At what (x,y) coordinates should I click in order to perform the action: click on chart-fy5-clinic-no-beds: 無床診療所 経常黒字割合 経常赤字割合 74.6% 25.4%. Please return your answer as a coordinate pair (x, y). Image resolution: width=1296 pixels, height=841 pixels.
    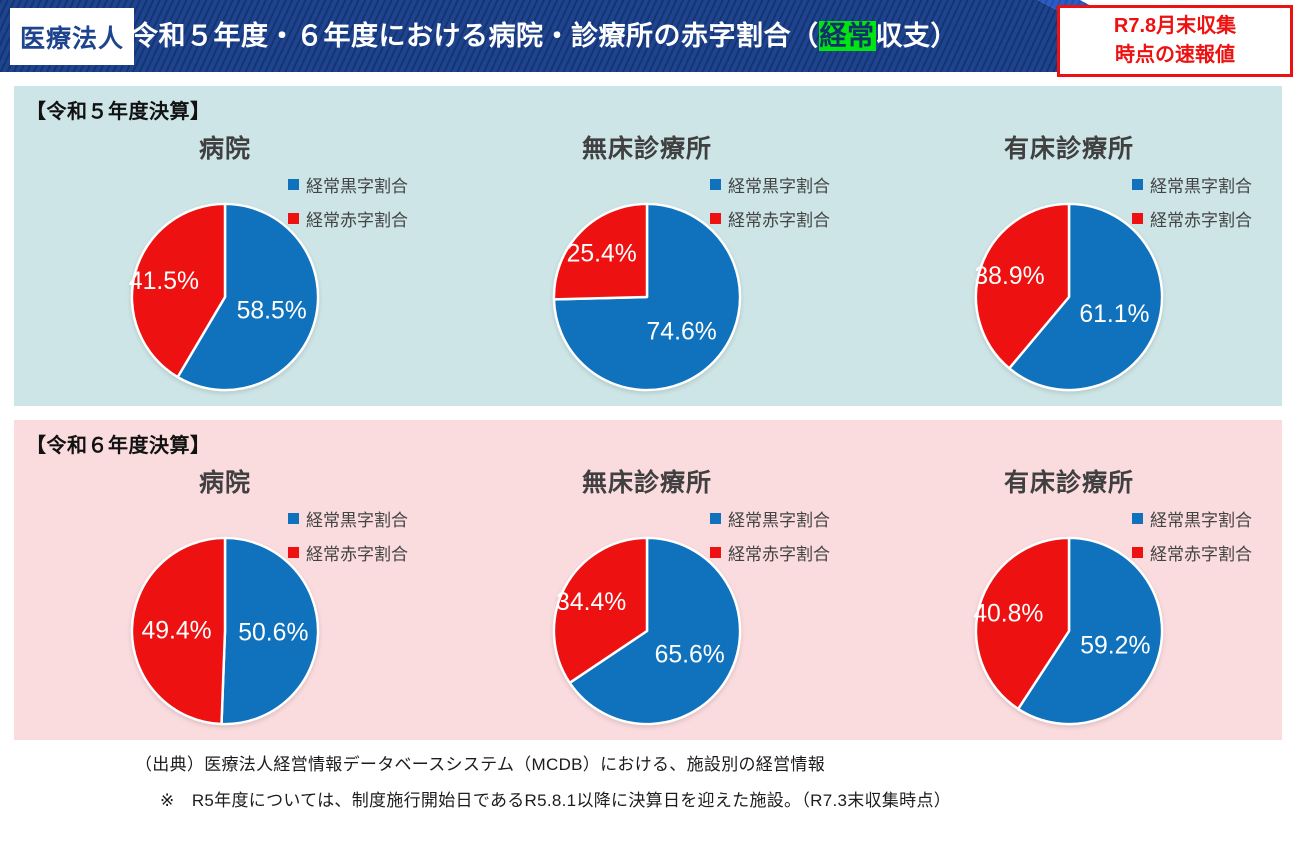
    Looking at the image, I should click on (647, 267).